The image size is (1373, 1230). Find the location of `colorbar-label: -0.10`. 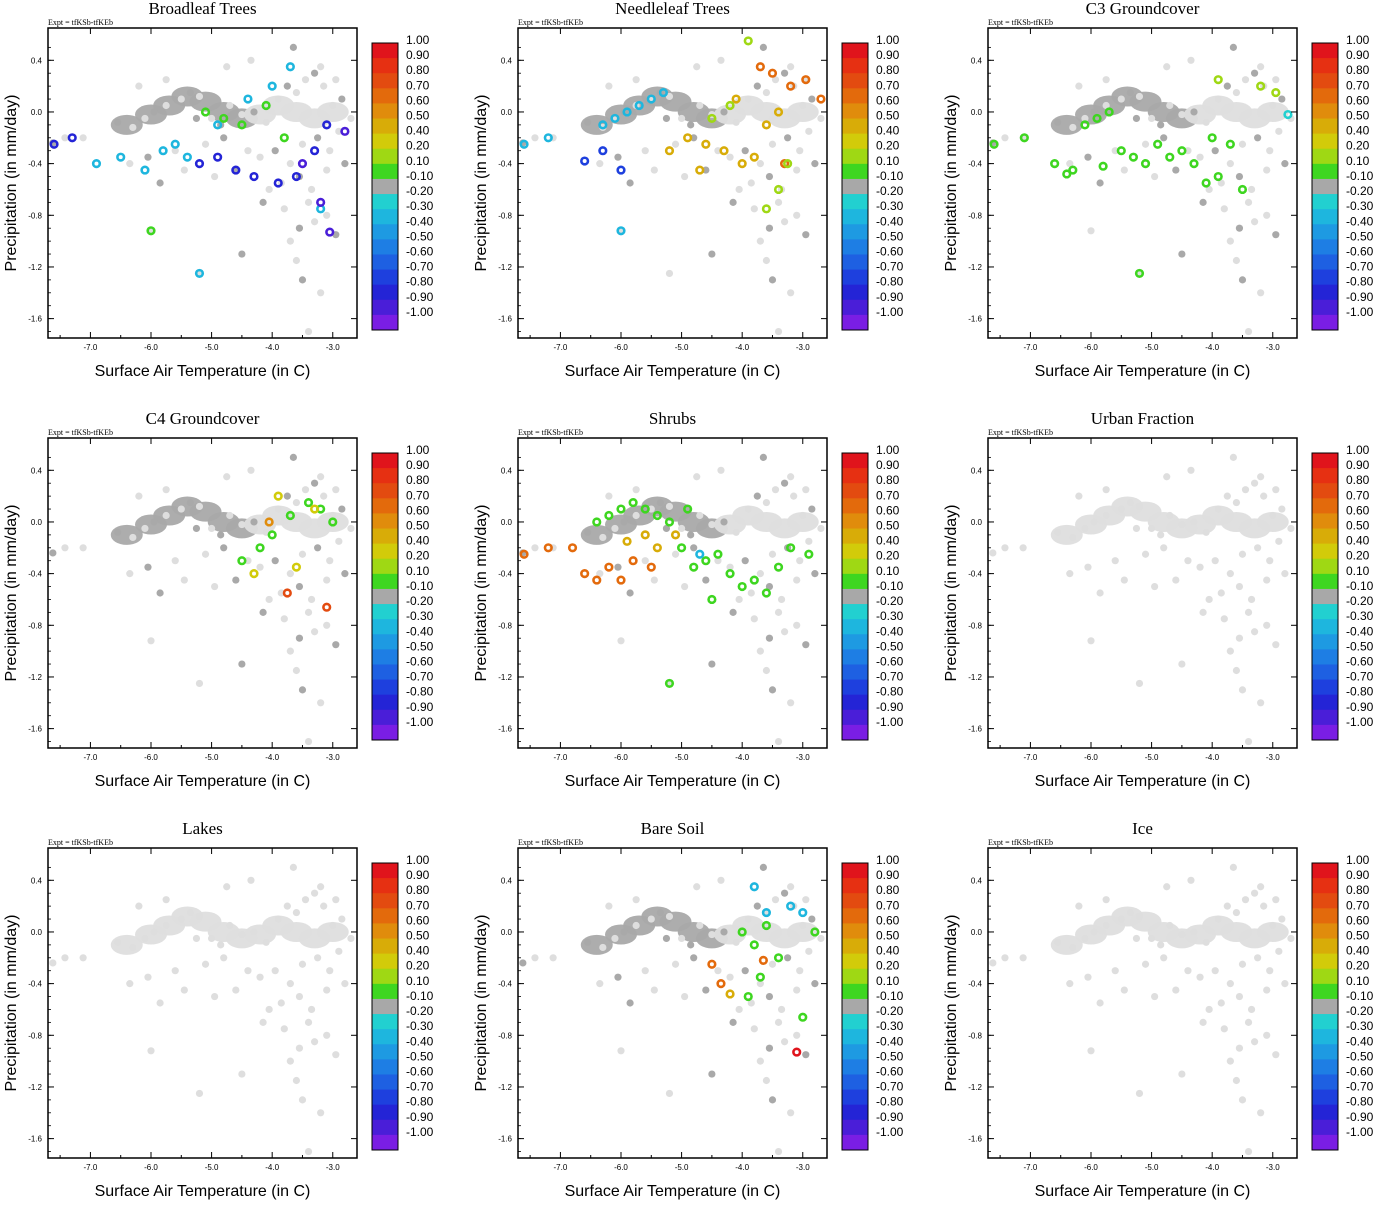

colorbar-label: -0.10 is located at coordinates (1359, 586).